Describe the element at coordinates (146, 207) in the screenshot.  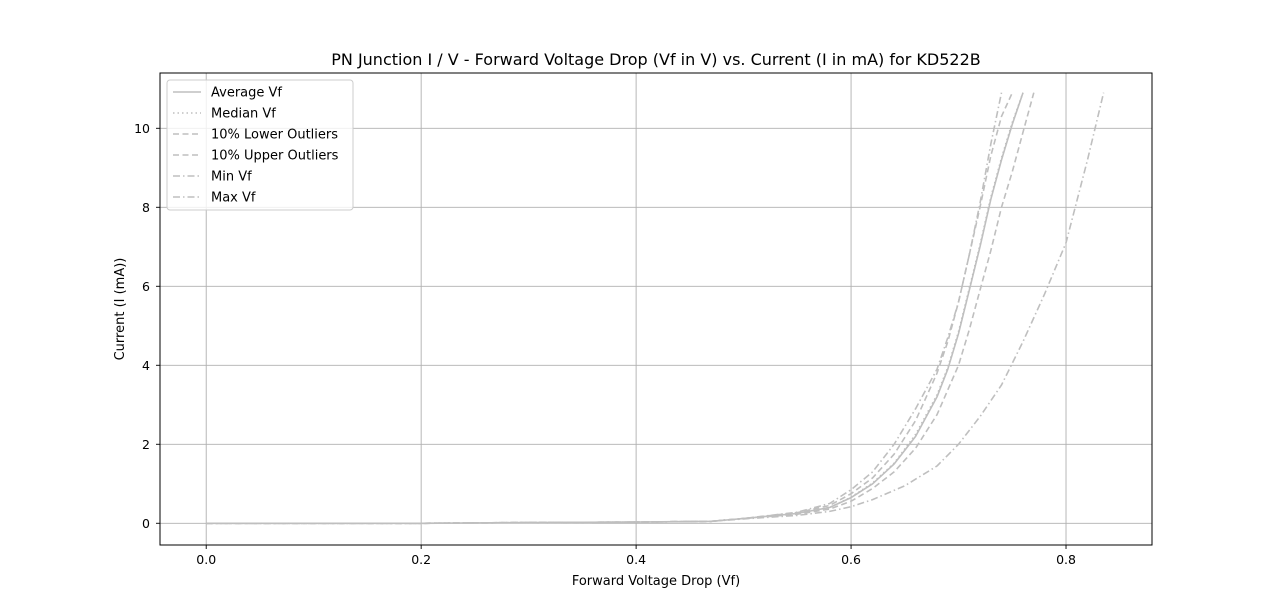
I see `y-tick-label: 8` at that location.